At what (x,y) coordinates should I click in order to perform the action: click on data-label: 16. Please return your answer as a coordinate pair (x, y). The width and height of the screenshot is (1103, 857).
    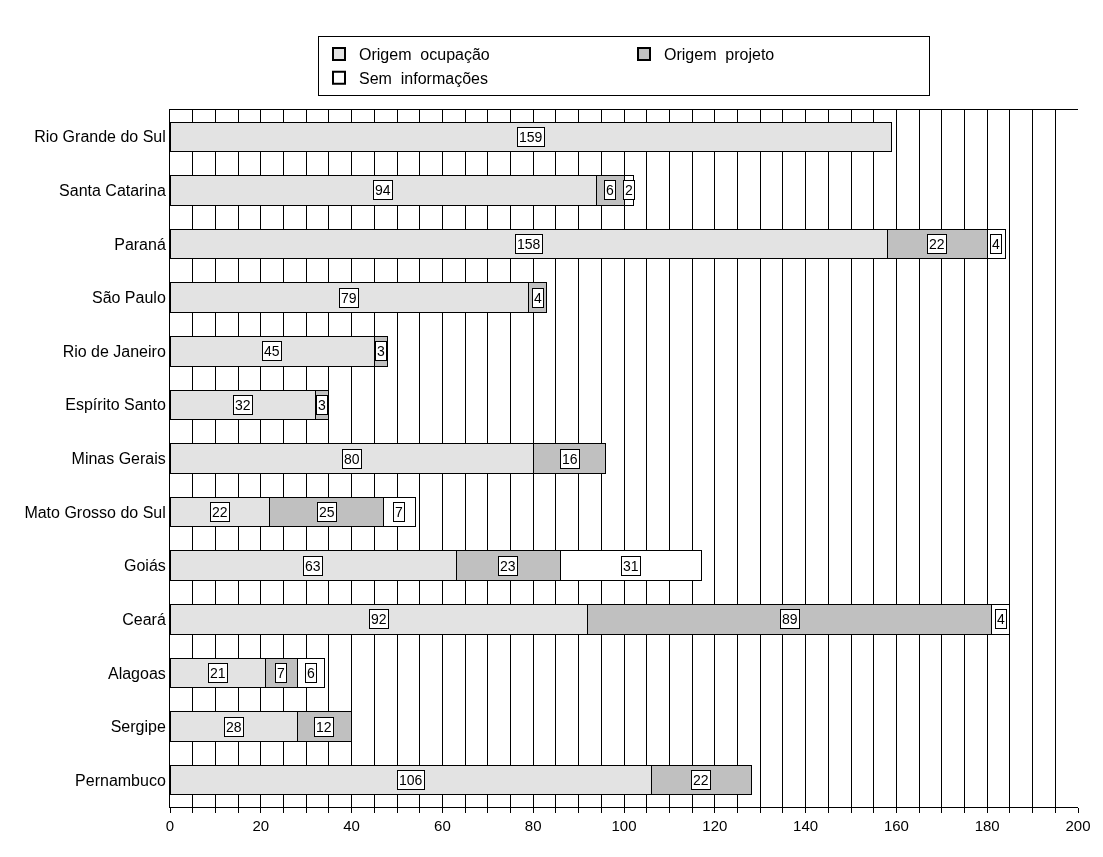
    Looking at the image, I should click on (570, 459).